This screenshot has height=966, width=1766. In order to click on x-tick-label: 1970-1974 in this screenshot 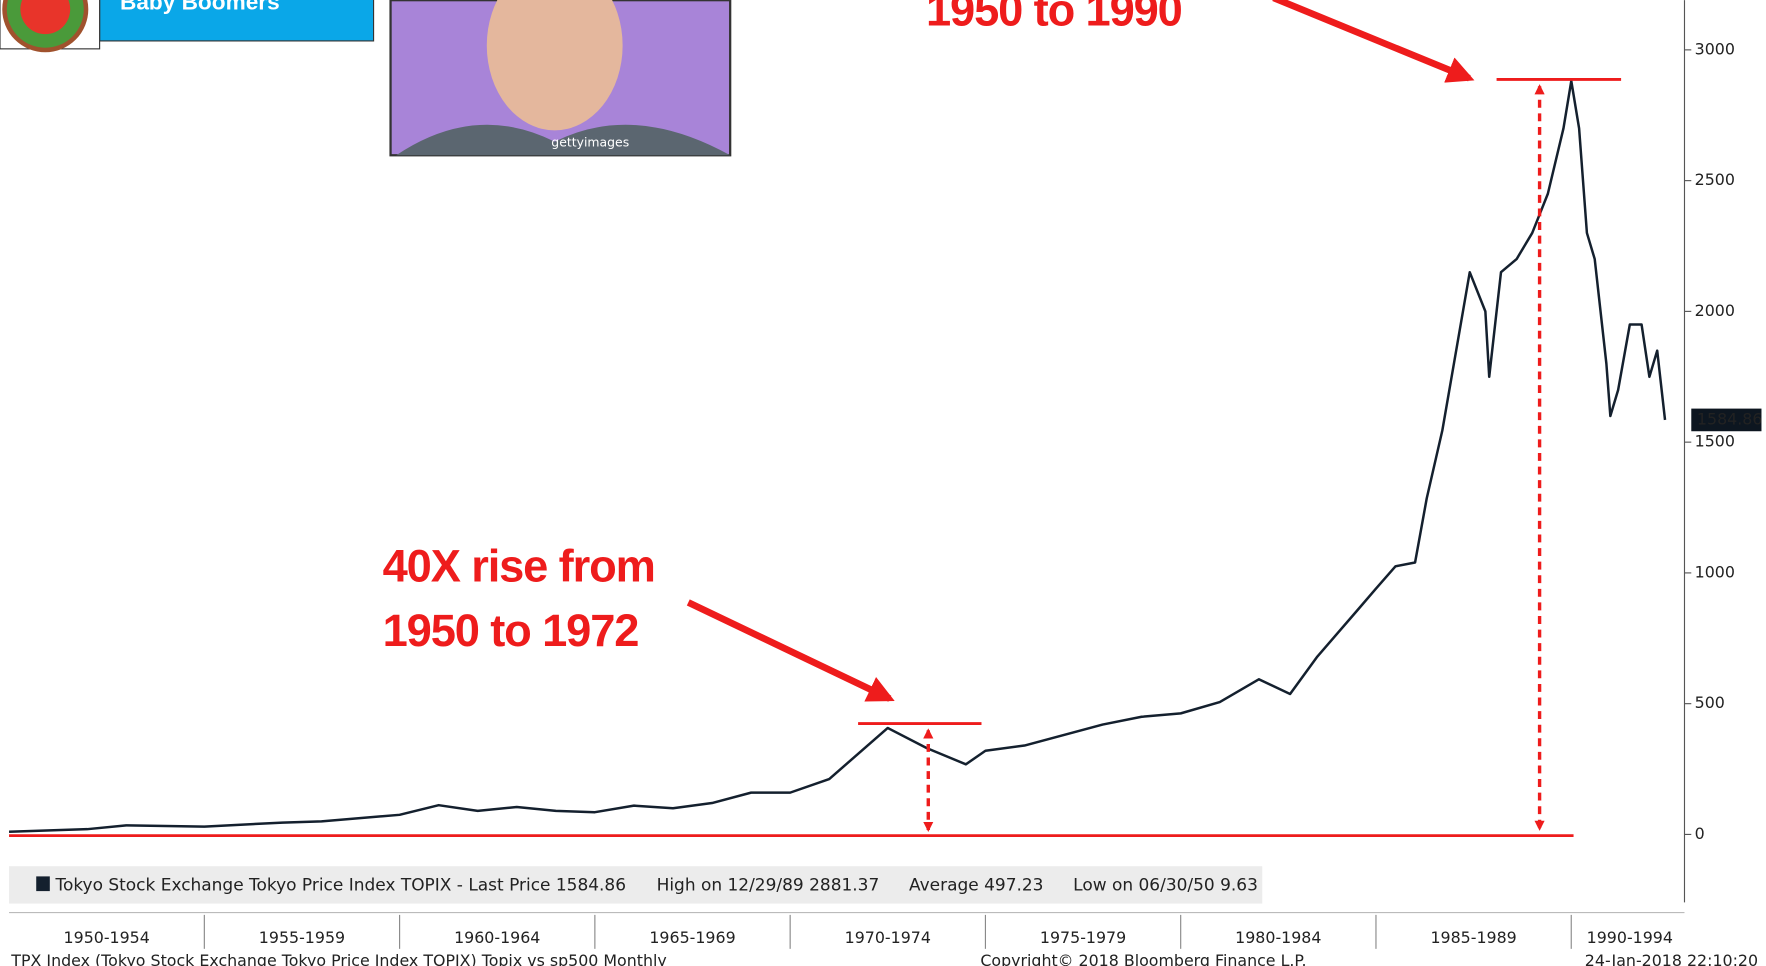, I will do `click(888, 937)`.